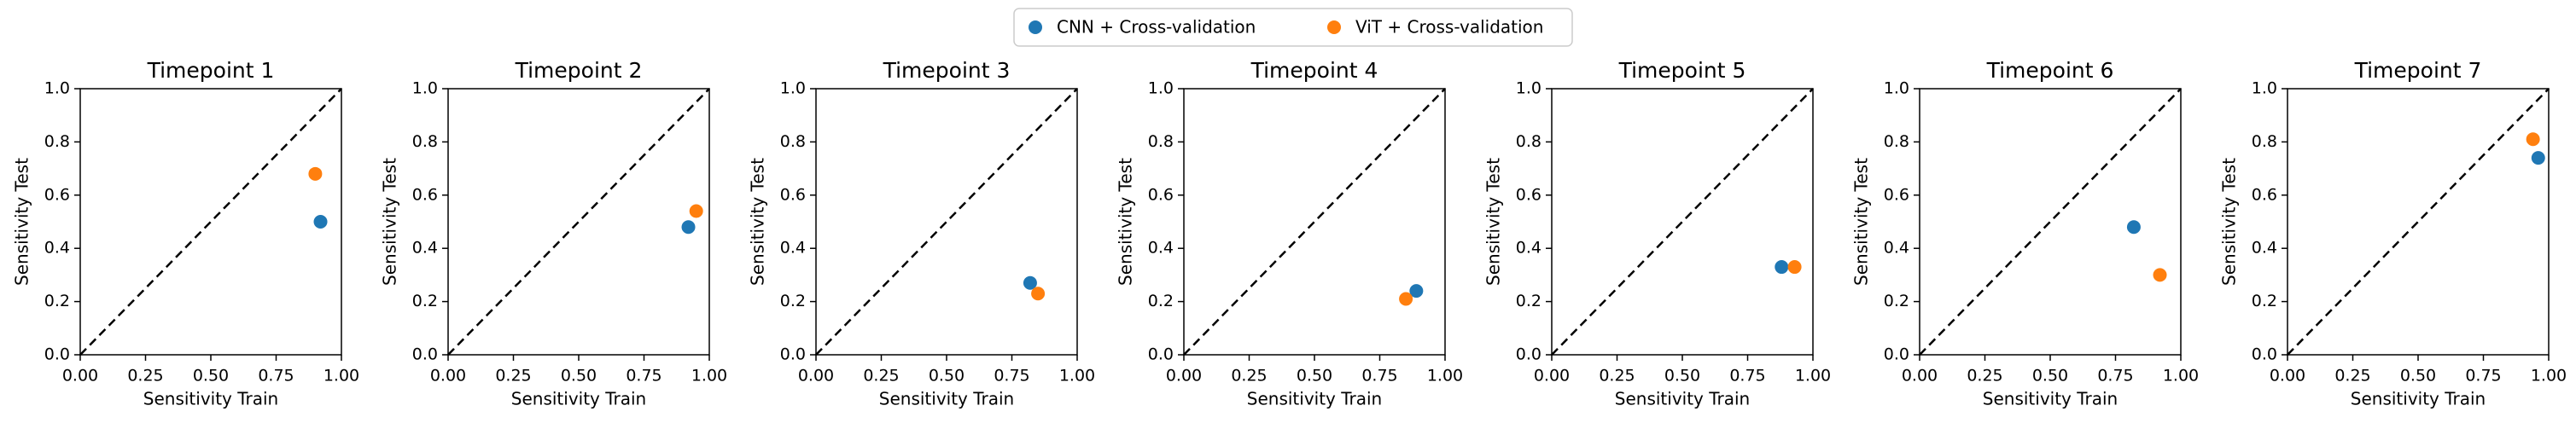  Describe the element at coordinates (1682, 70) in the screenshot. I see `chart-title: Timepoint 5` at that location.